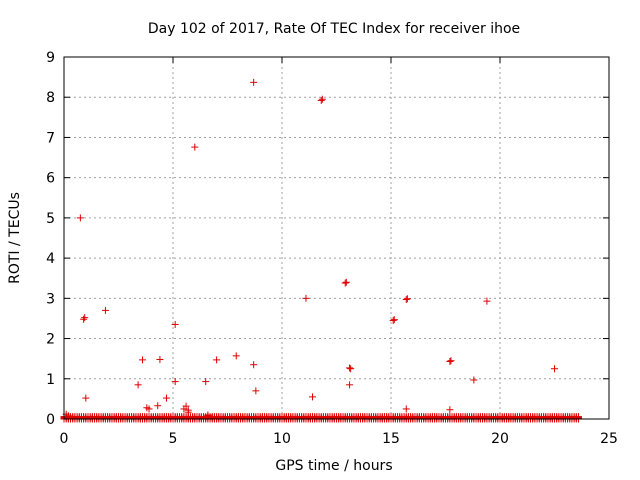  Describe the element at coordinates (50, 259) in the screenshot. I see `y-tick-label: 4` at that location.